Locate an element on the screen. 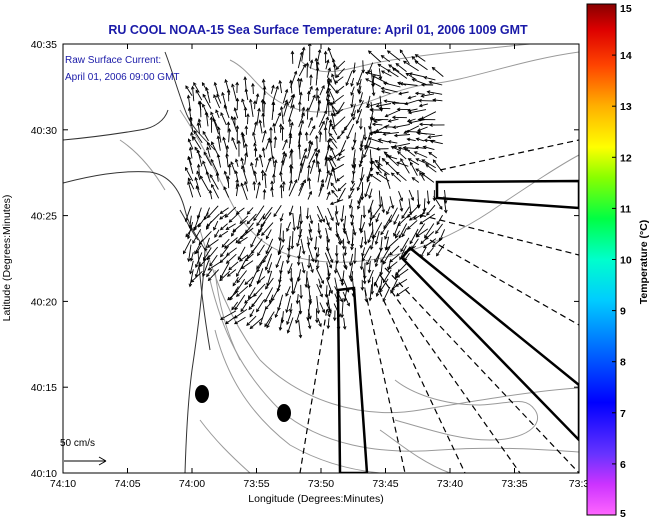  x-tick-label: 73:45 is located at coordinates (385, 484).